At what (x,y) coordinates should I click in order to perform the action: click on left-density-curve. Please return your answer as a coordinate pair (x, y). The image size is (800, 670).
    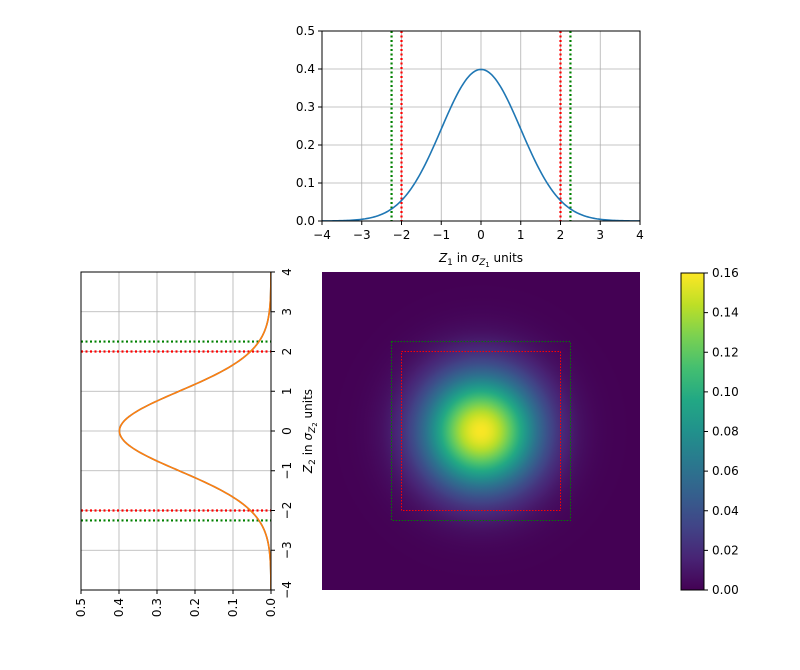
    Looking at the image, I should click on (194, 431).